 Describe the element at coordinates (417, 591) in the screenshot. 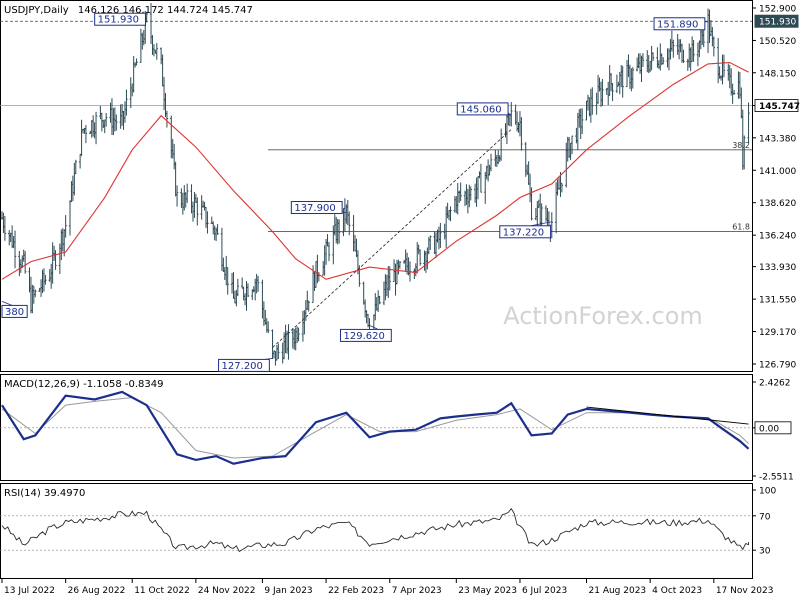

I see `x-tick-label: 7 Apr 2023` at that location.